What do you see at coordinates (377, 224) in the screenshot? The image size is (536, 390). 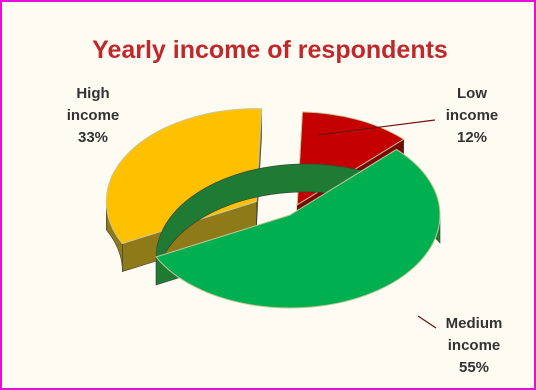 I see `leader-lines` at bounding box center [377, 224].